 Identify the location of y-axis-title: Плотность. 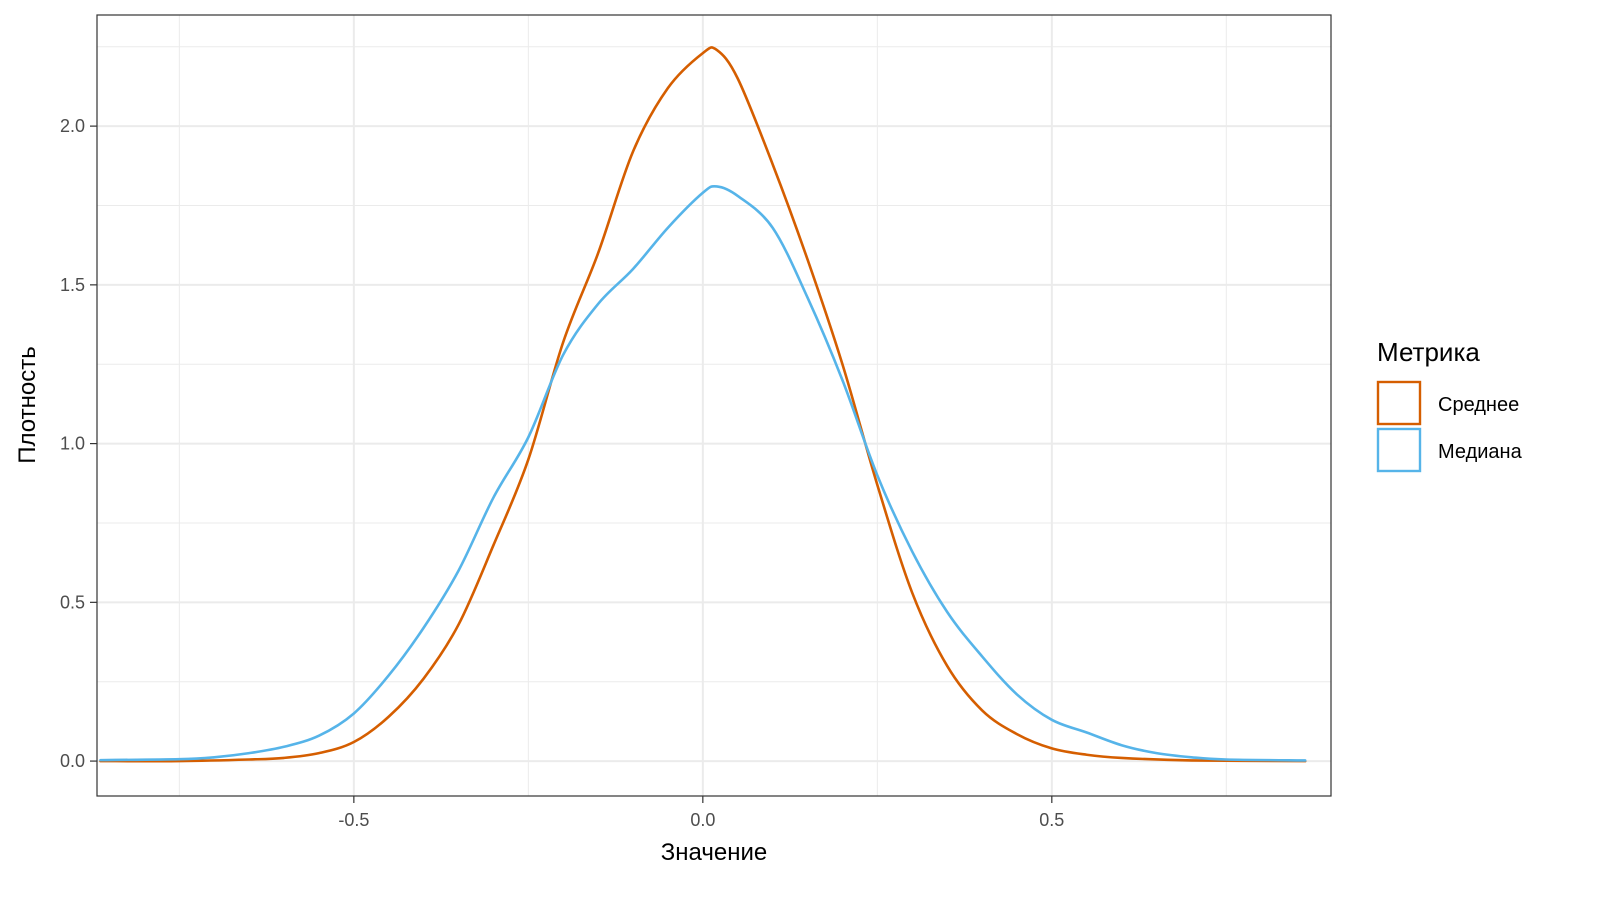
(27, 404).